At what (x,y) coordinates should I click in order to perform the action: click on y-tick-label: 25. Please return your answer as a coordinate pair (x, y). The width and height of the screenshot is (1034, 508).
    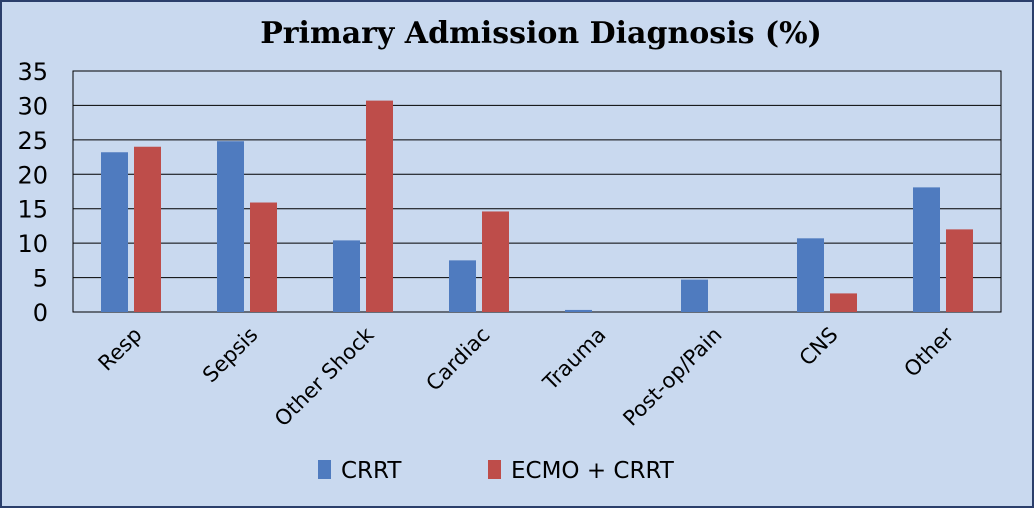
    Looking at the image, I should click on (32, 141).